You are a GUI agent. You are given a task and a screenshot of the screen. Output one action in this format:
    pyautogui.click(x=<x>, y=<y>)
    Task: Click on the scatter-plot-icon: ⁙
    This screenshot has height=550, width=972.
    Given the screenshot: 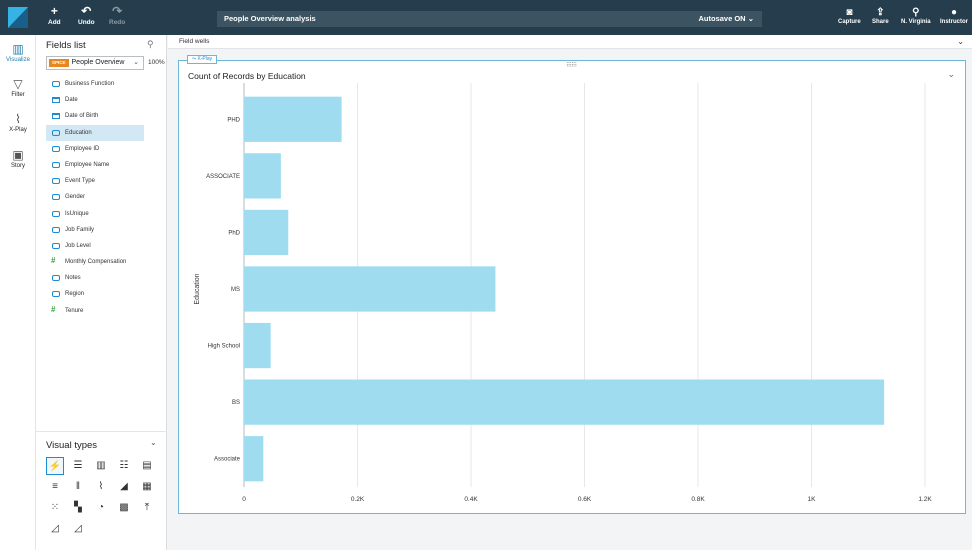 What is the action you would take?
    pyautogui.click(x=55, y=507)
    